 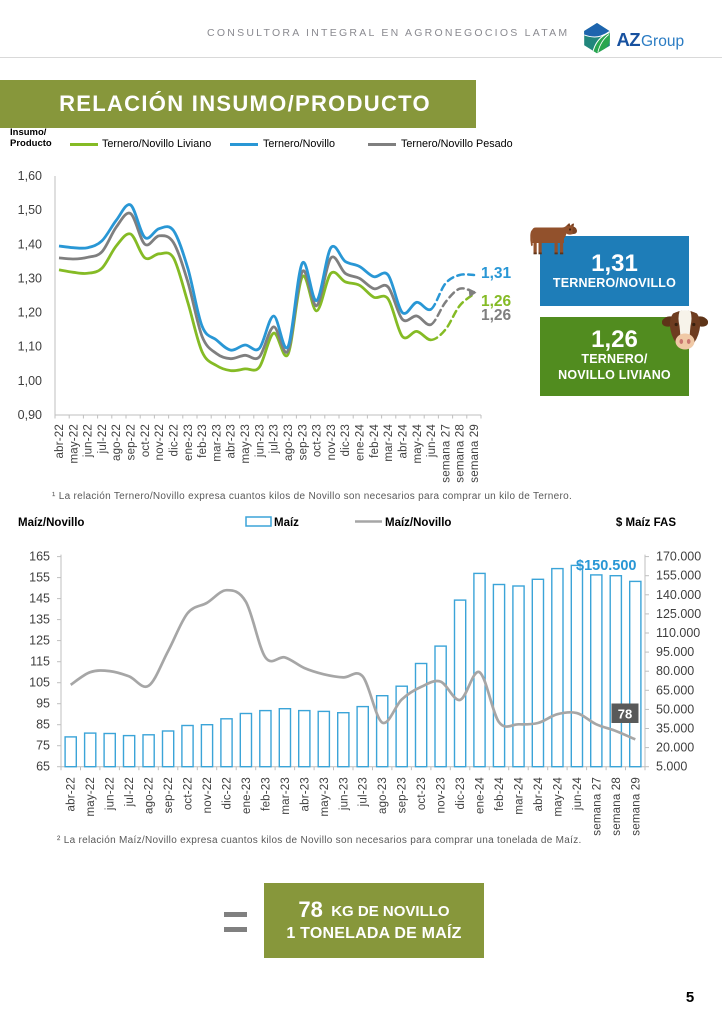 What do you see at coordinates (678, 576) in the screenshot?
I see `svg-text: 155.000` at bounding box center [678, 576].